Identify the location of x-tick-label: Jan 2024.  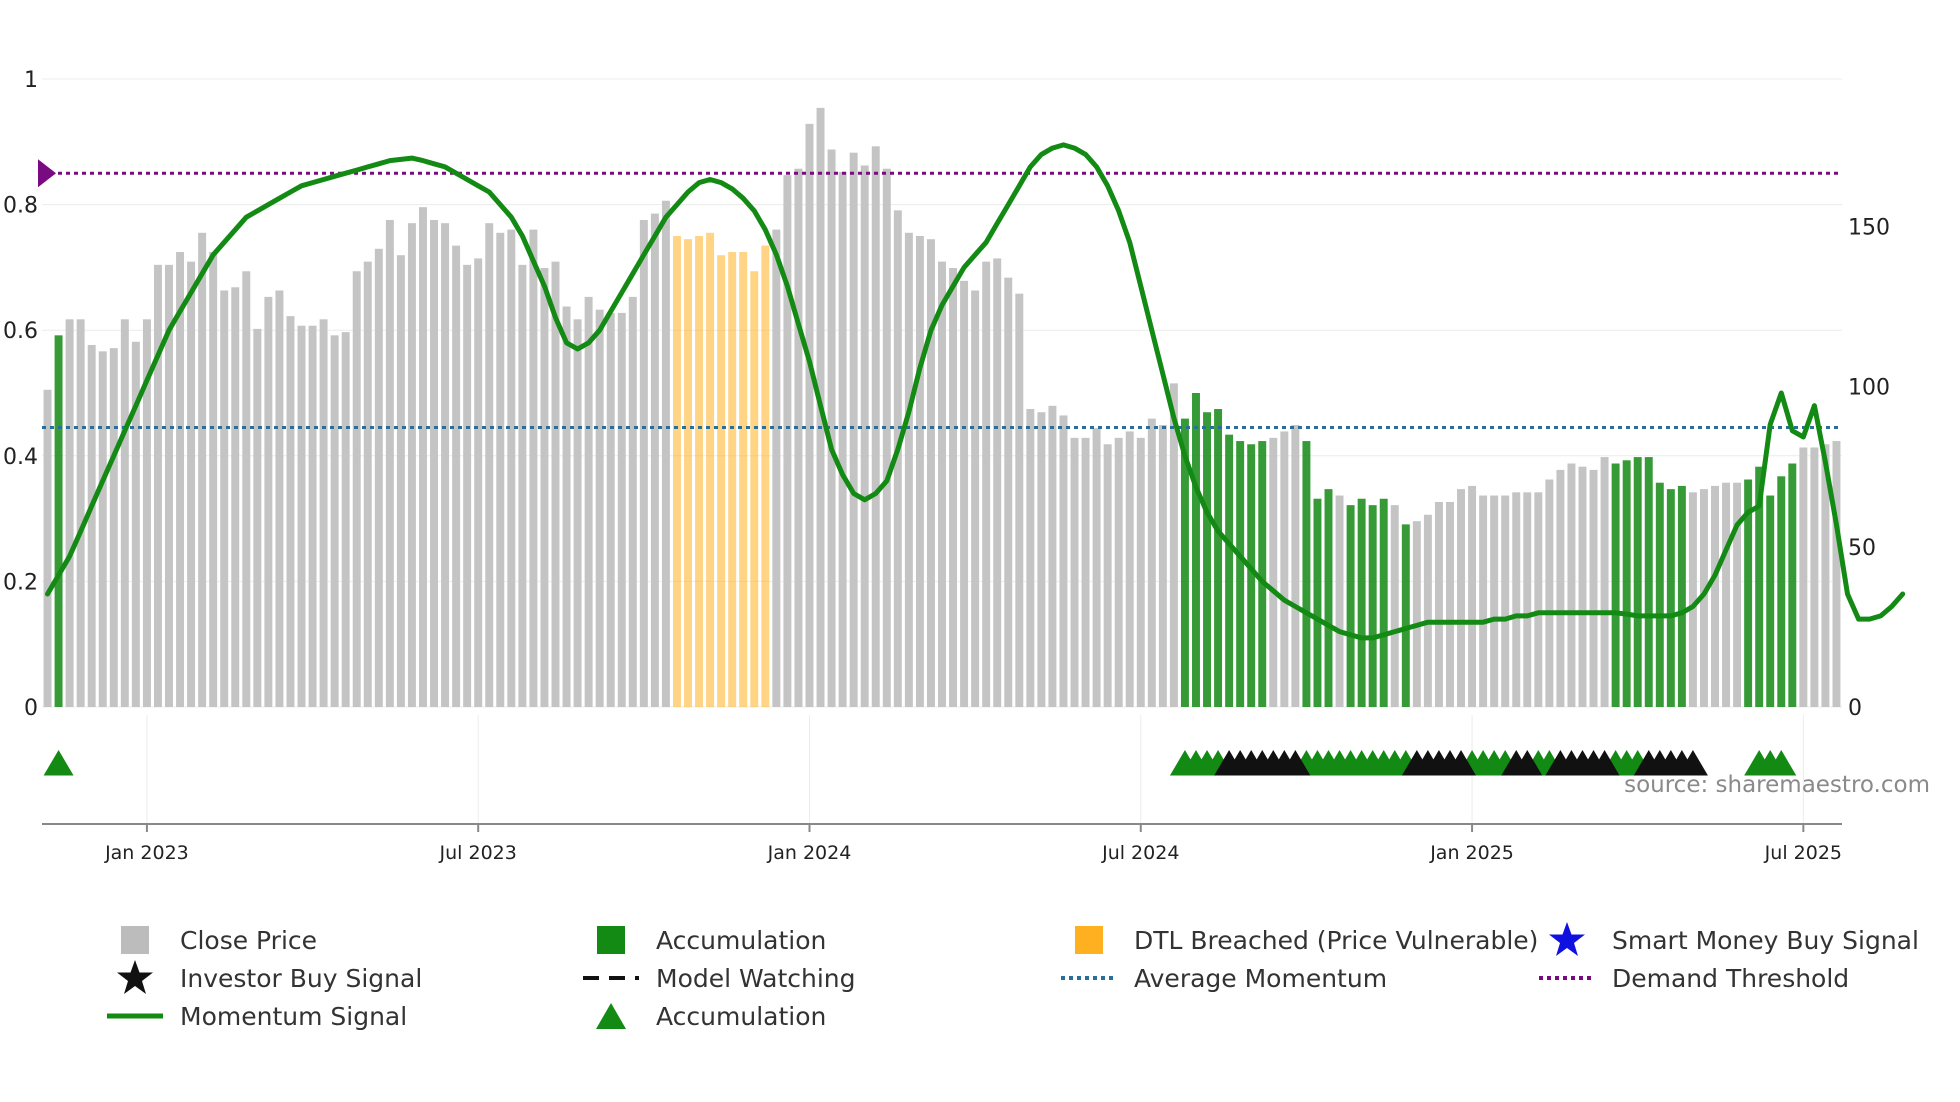
(809, 853).